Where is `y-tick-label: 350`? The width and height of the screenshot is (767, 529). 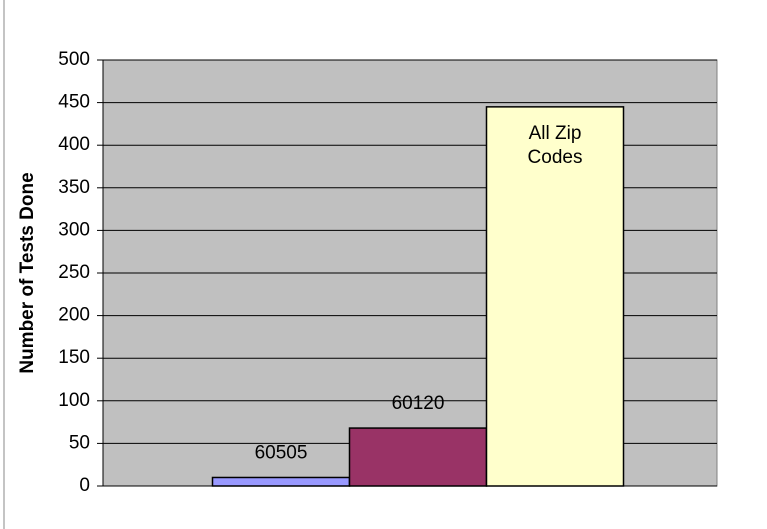 y-tick-label: 350 is located at coordinates (74, 187).